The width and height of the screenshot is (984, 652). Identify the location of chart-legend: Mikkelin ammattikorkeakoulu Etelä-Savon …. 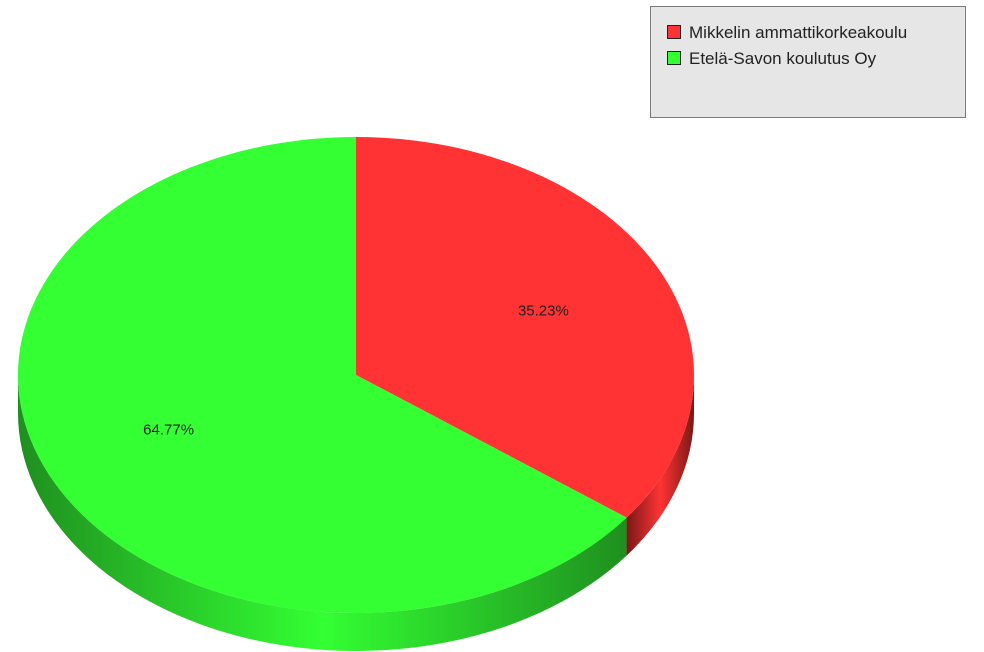
(808, 62).